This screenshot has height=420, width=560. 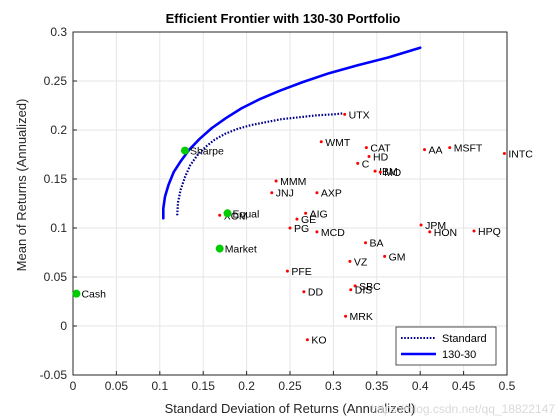 I want to click on y-tick-label: 0.15, so click(x=56, y=179).